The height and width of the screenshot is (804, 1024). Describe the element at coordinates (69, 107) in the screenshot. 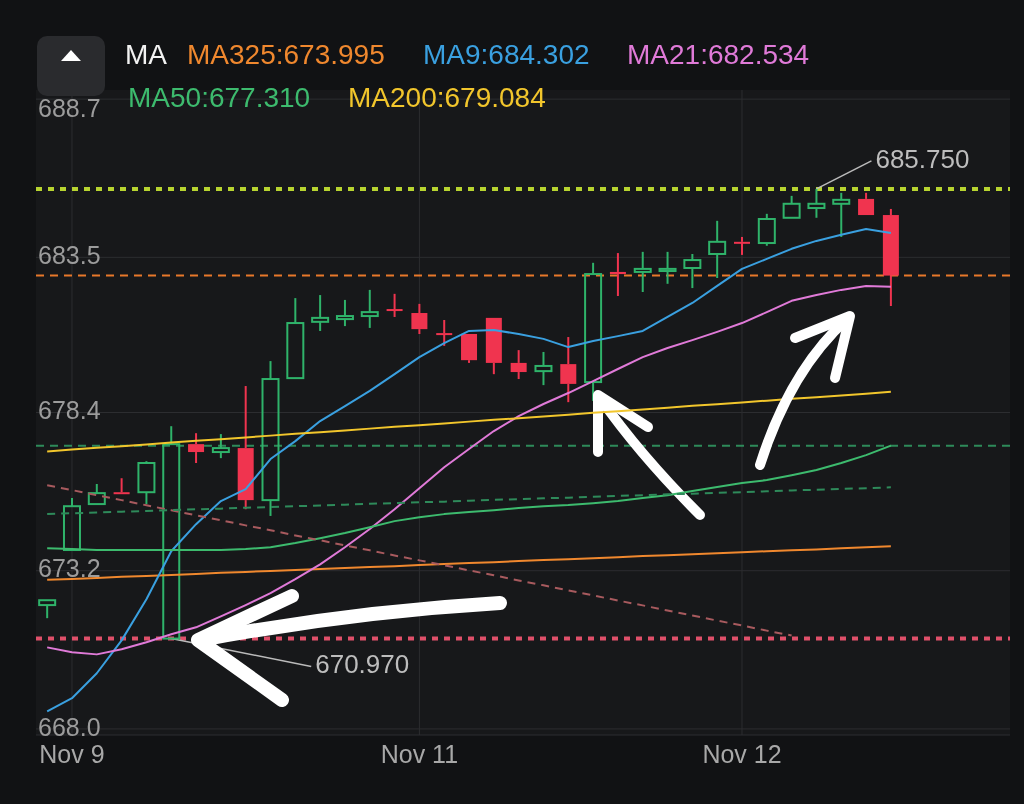

I see `y-tick-label: 688.7` at that location.